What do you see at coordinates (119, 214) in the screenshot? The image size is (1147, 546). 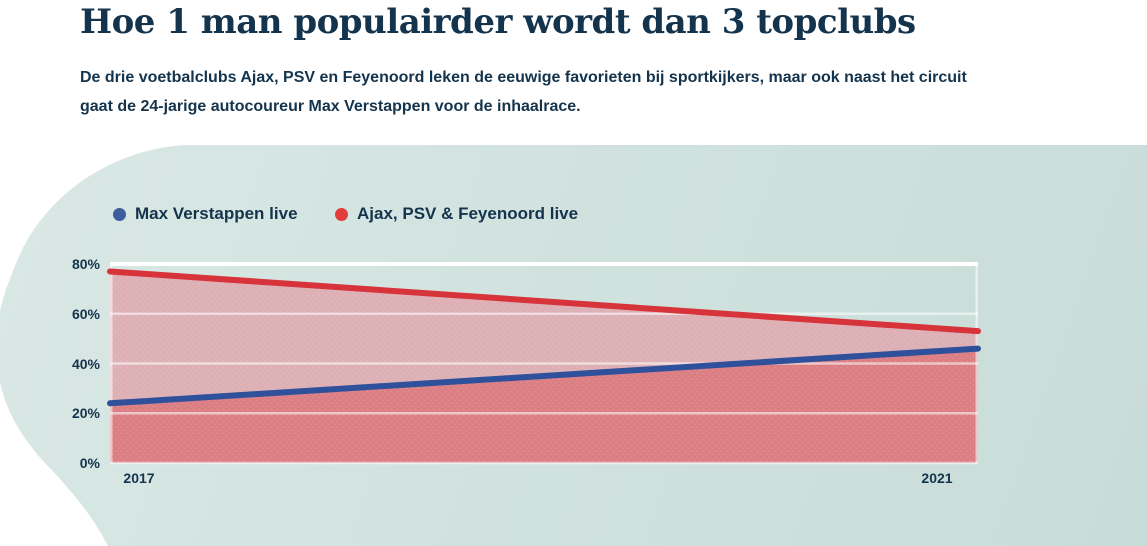 I see `legend-dot-blue-icon` at bounding box center [119, 214].